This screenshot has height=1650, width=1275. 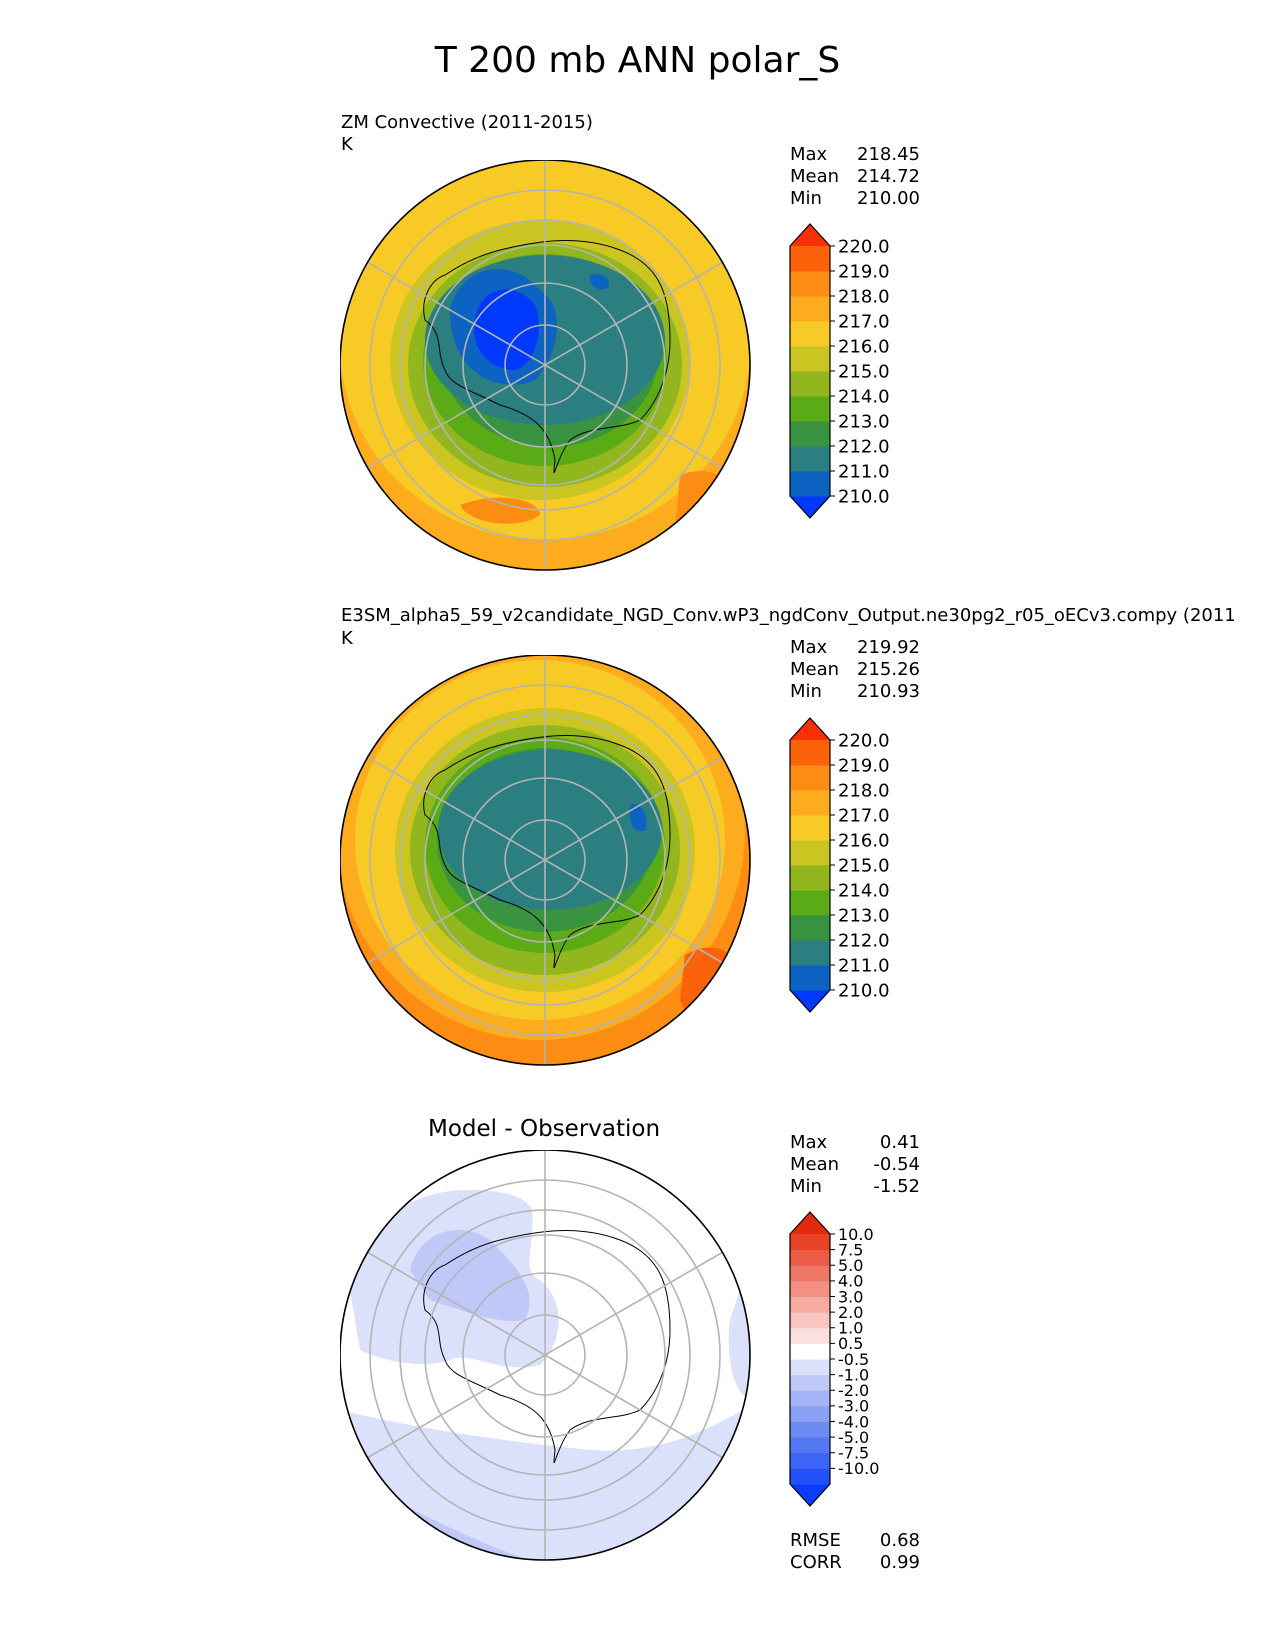 I want to click on p3-map-boundary, so click(x=545, y=1355).